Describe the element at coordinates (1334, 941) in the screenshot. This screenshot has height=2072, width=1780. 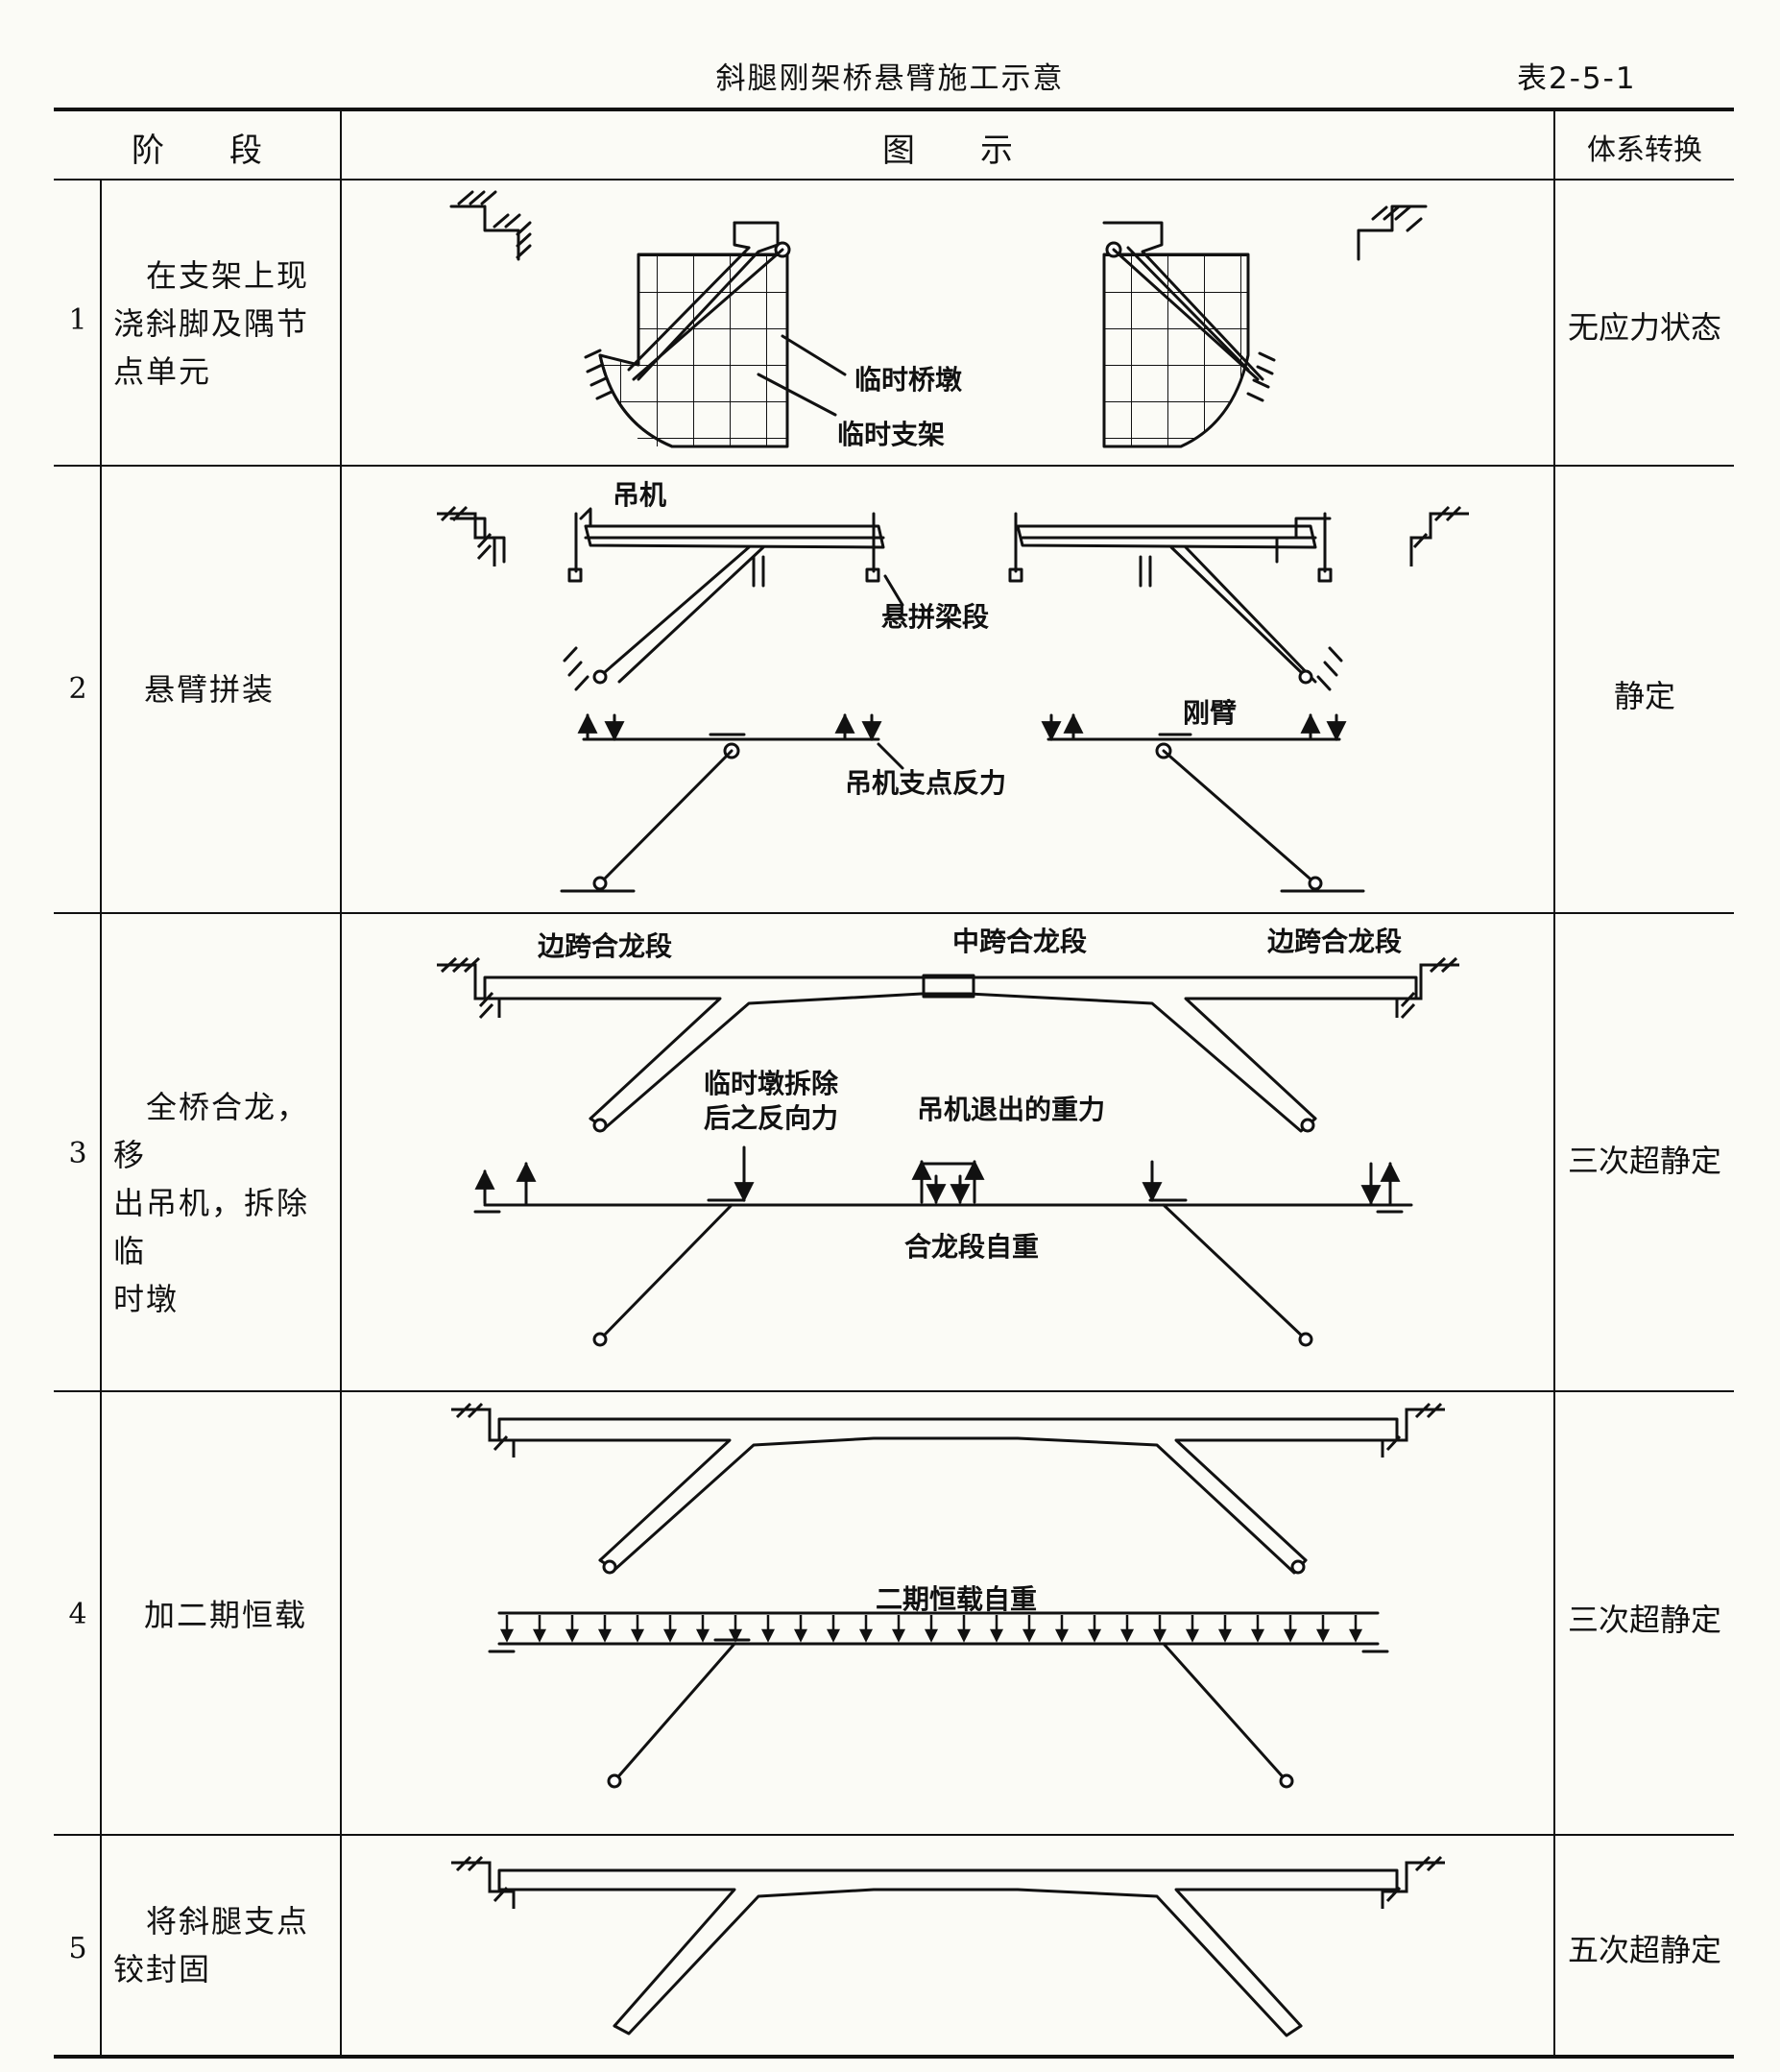
I see `label-side-closure-right: 边跨合龙段` at that location.